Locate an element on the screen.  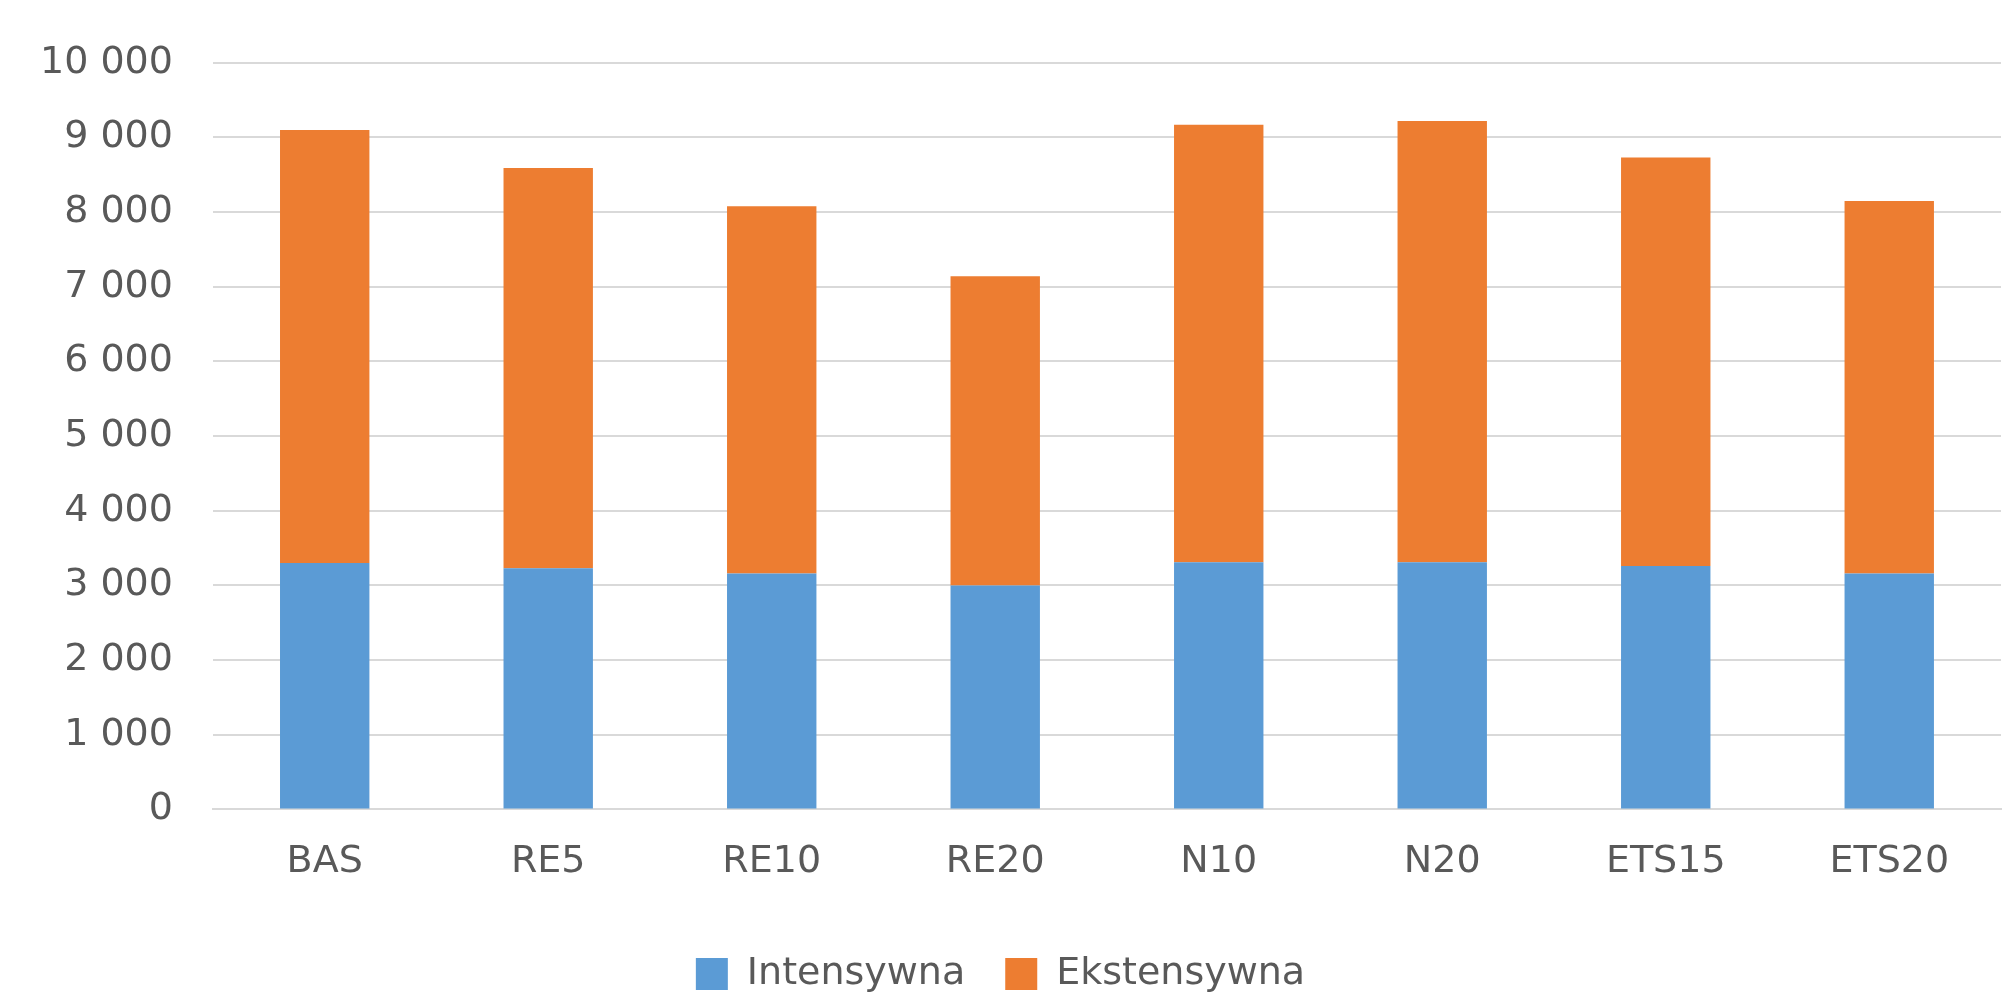
y-tick-label: 9 000 is located at coordinates (118, 134).